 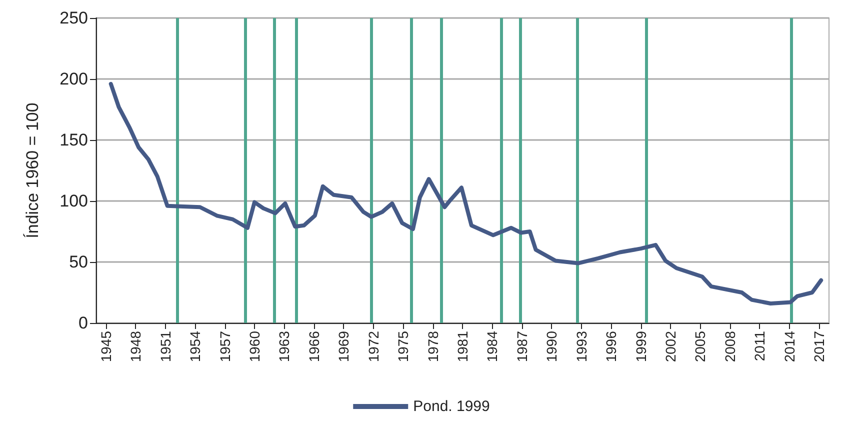 What do you see at coordinates (670, 346) in the screenshot?
I see `x-tick-label: 2002` at bounding box center [670, 346].